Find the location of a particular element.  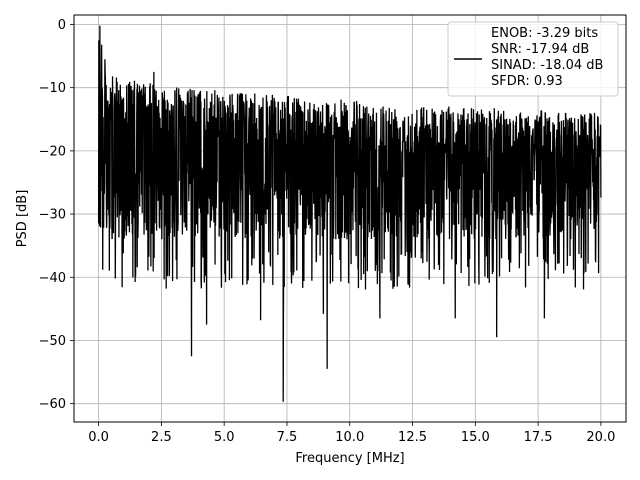

y-axis-ticks: 0 −10 −20 −30 −40 −50 −60 is located at coordinates (56, 215).